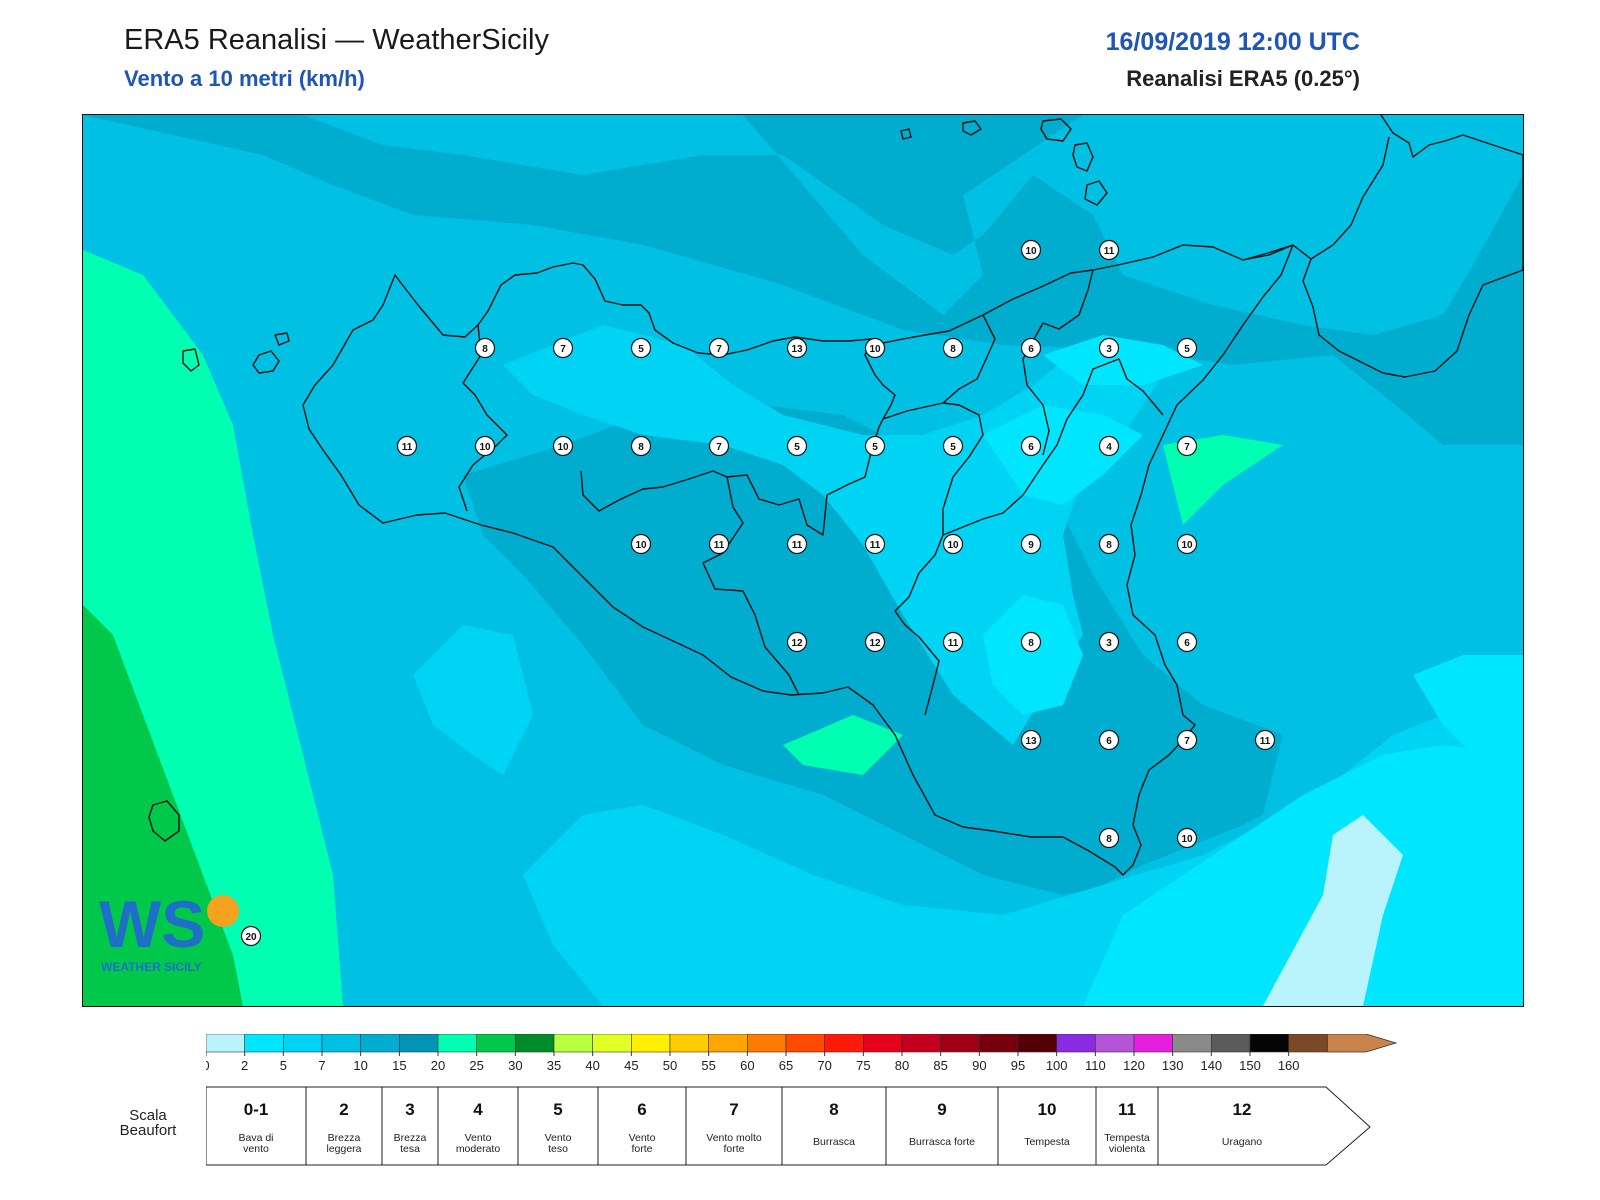  I want to click on station-value: 3, so click(1109, 643).